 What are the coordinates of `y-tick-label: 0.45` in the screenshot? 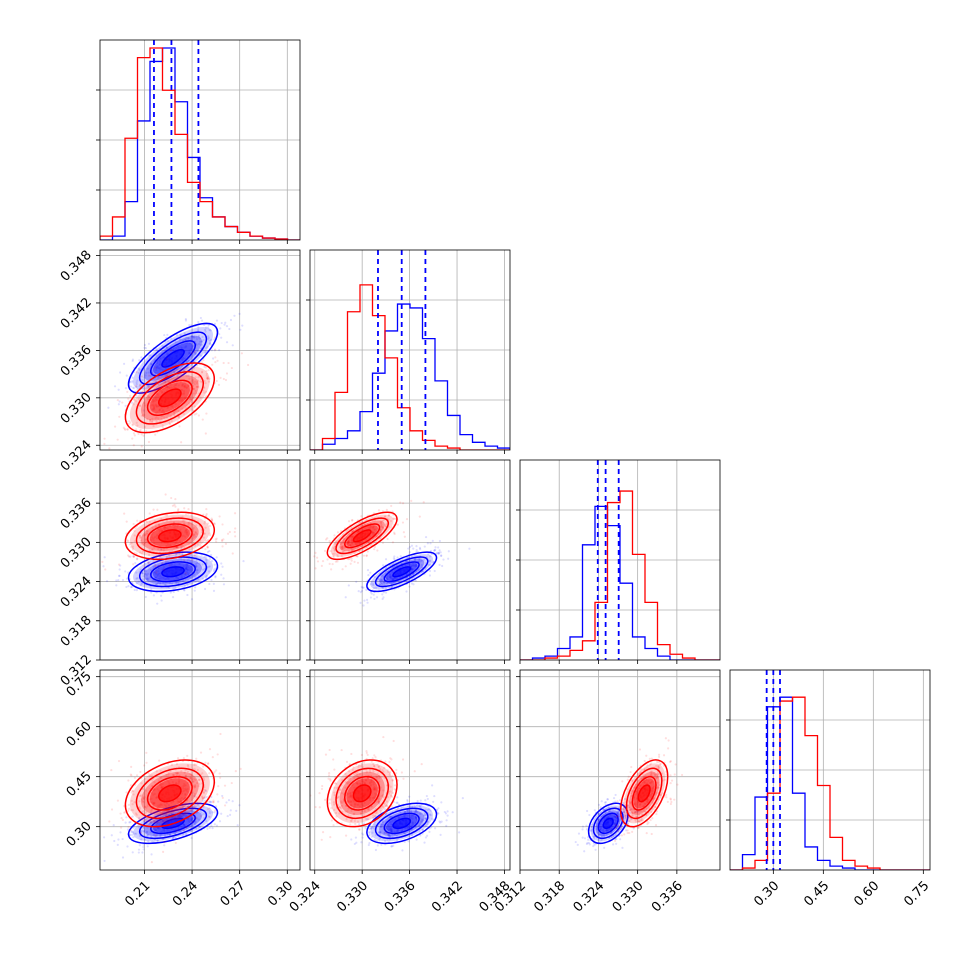 It's located at (79, 784).